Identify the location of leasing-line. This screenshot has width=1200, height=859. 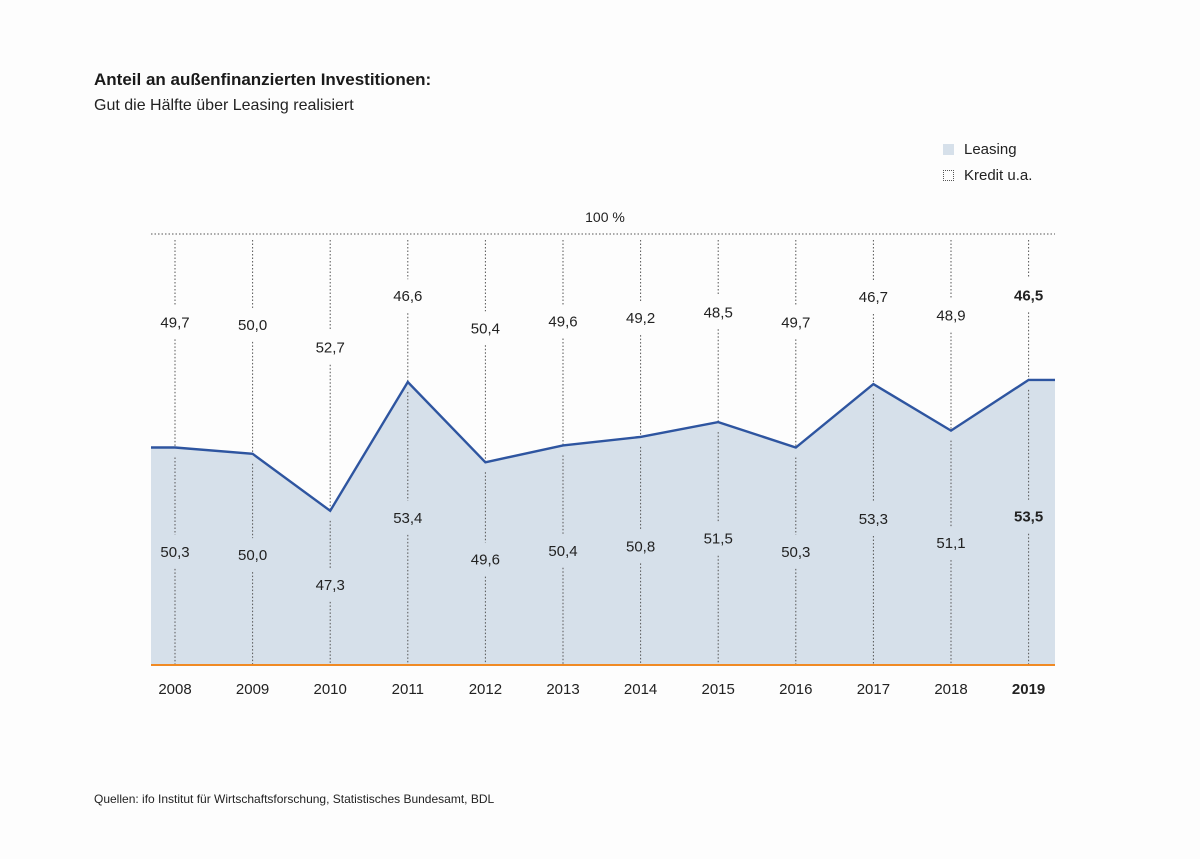
(603, 445).